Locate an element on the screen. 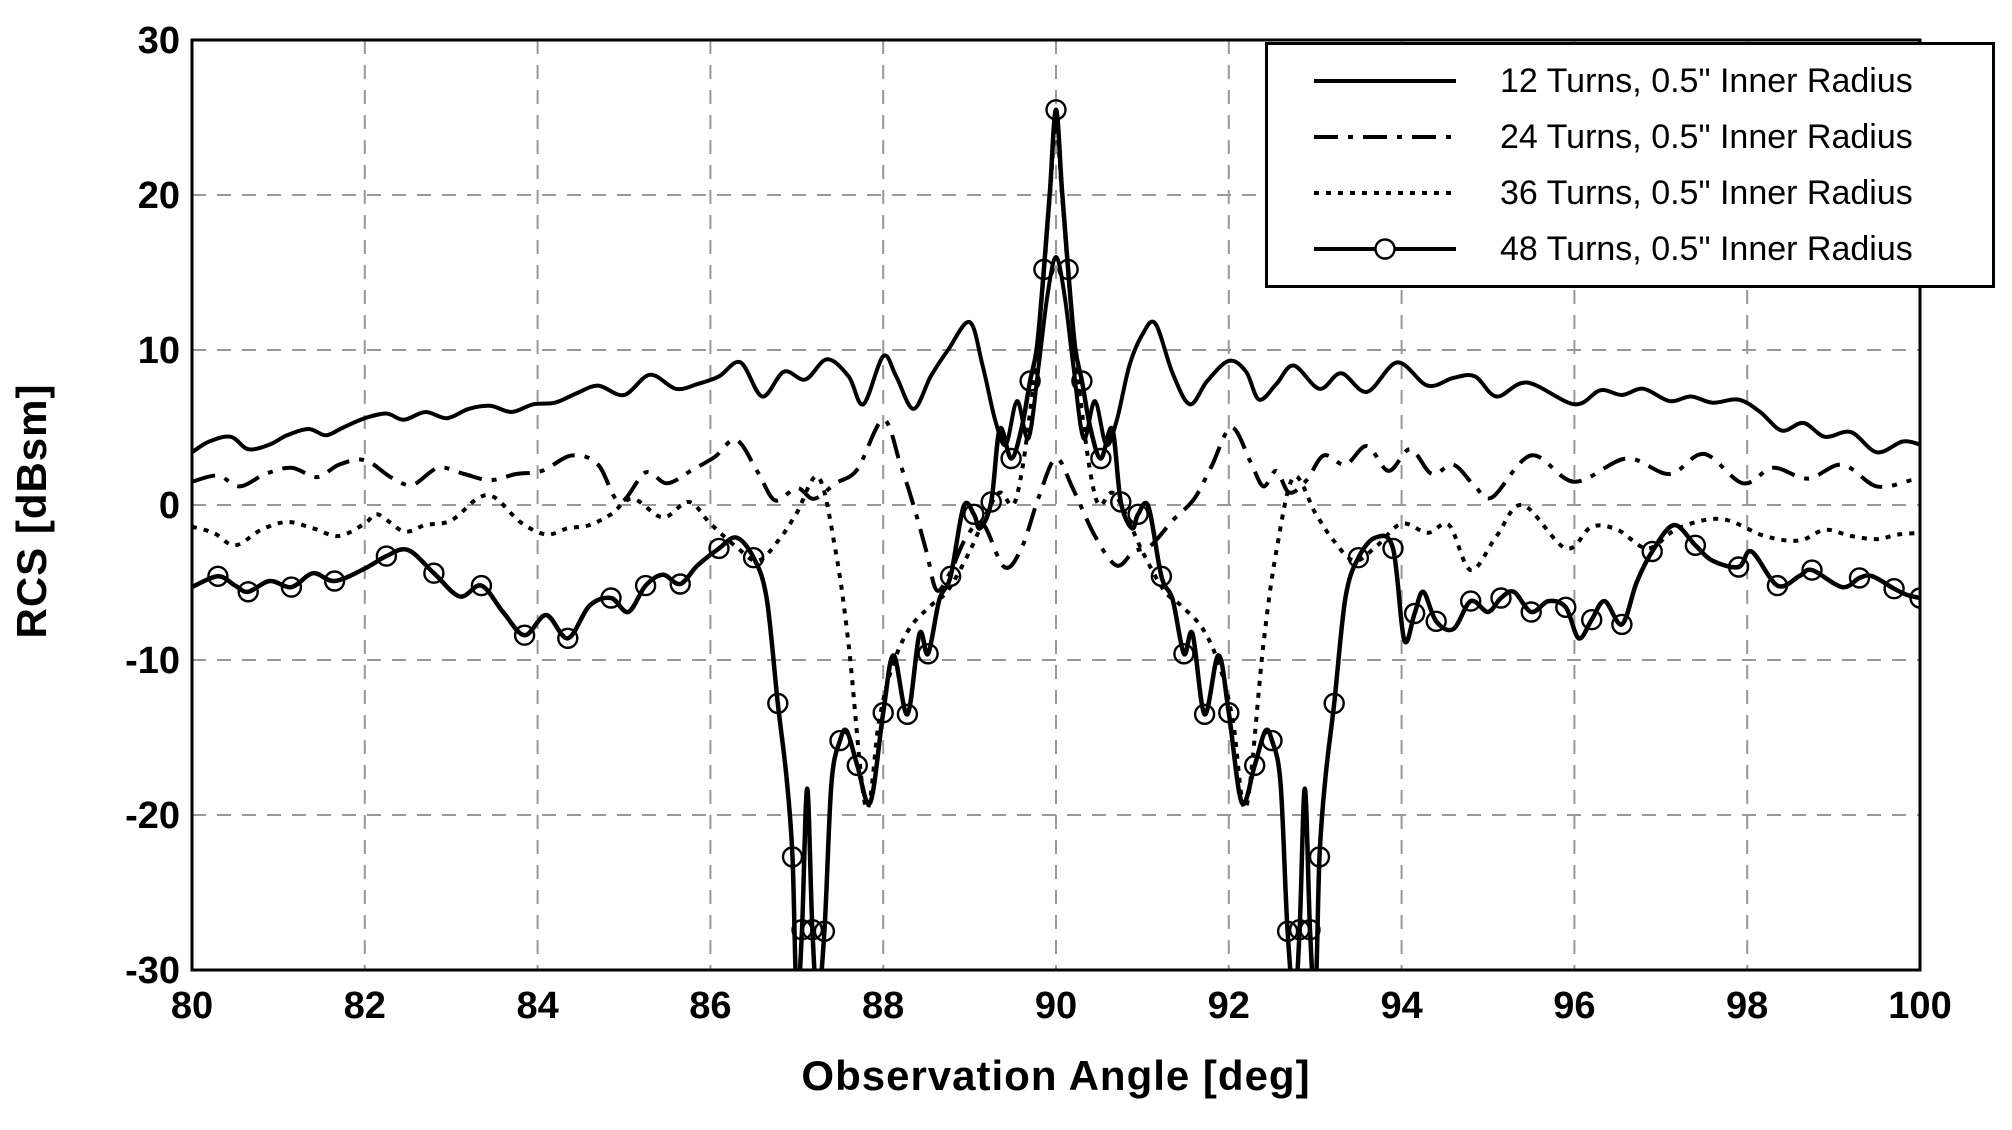 This screenshot has width=2012, height=1130. y-tick-label: 0 is located at coordinates (169, 506).